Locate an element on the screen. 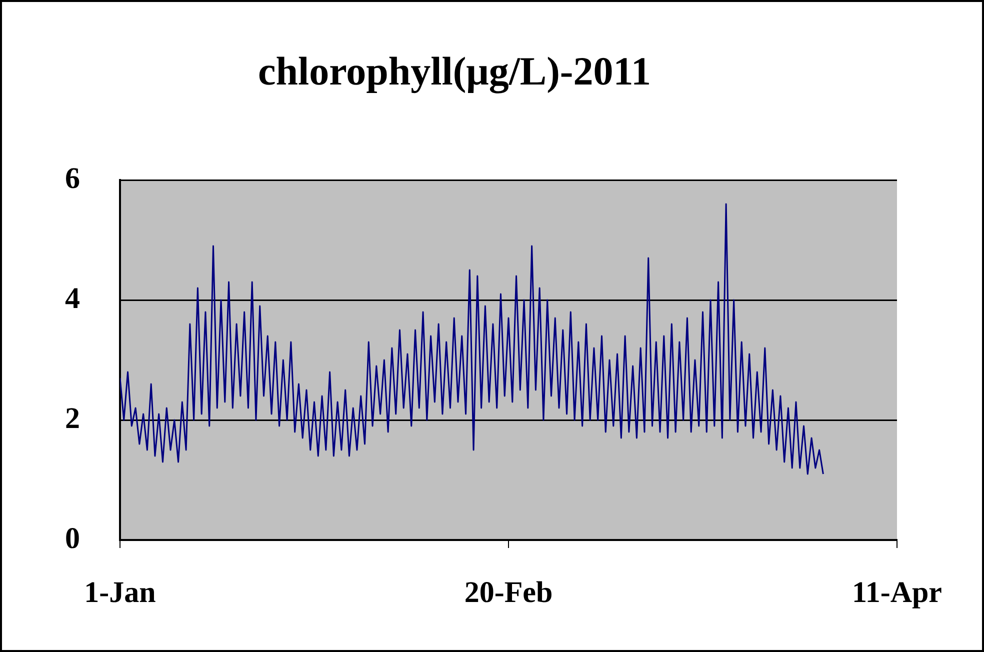 The height and width of the screenshot is (652, 984). y-tick-label: 4 is located at coordinates (72, 298).